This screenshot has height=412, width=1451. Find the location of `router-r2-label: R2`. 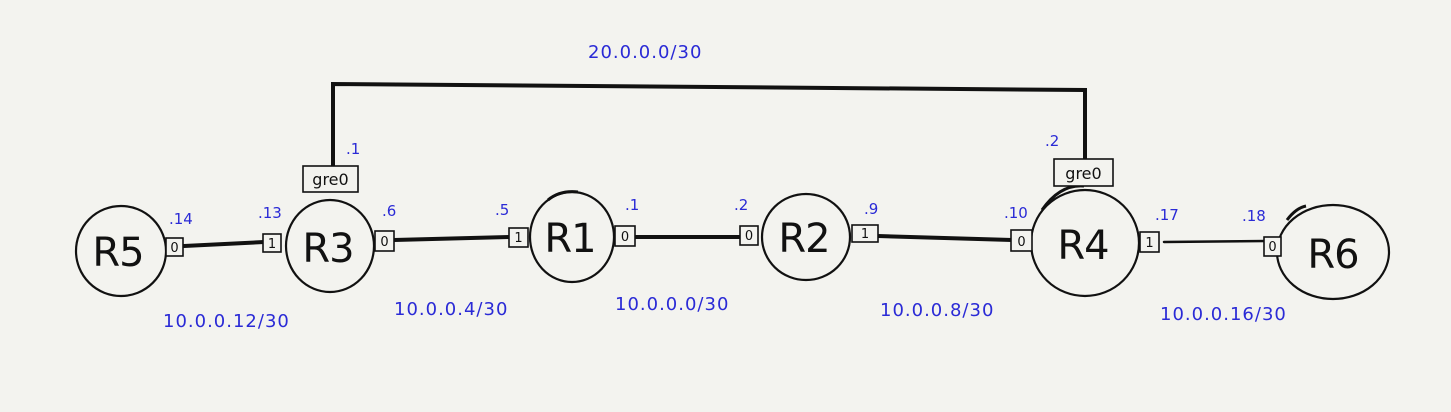

router-r2-label: R2 is located at coordinates (803, 239).